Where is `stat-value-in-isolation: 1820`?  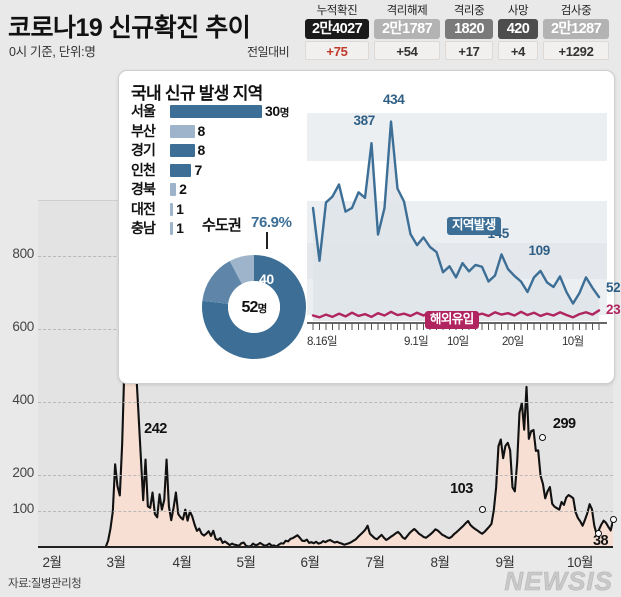
stat-value-in-isolation: 1820 is located at coordinates (469, 29).